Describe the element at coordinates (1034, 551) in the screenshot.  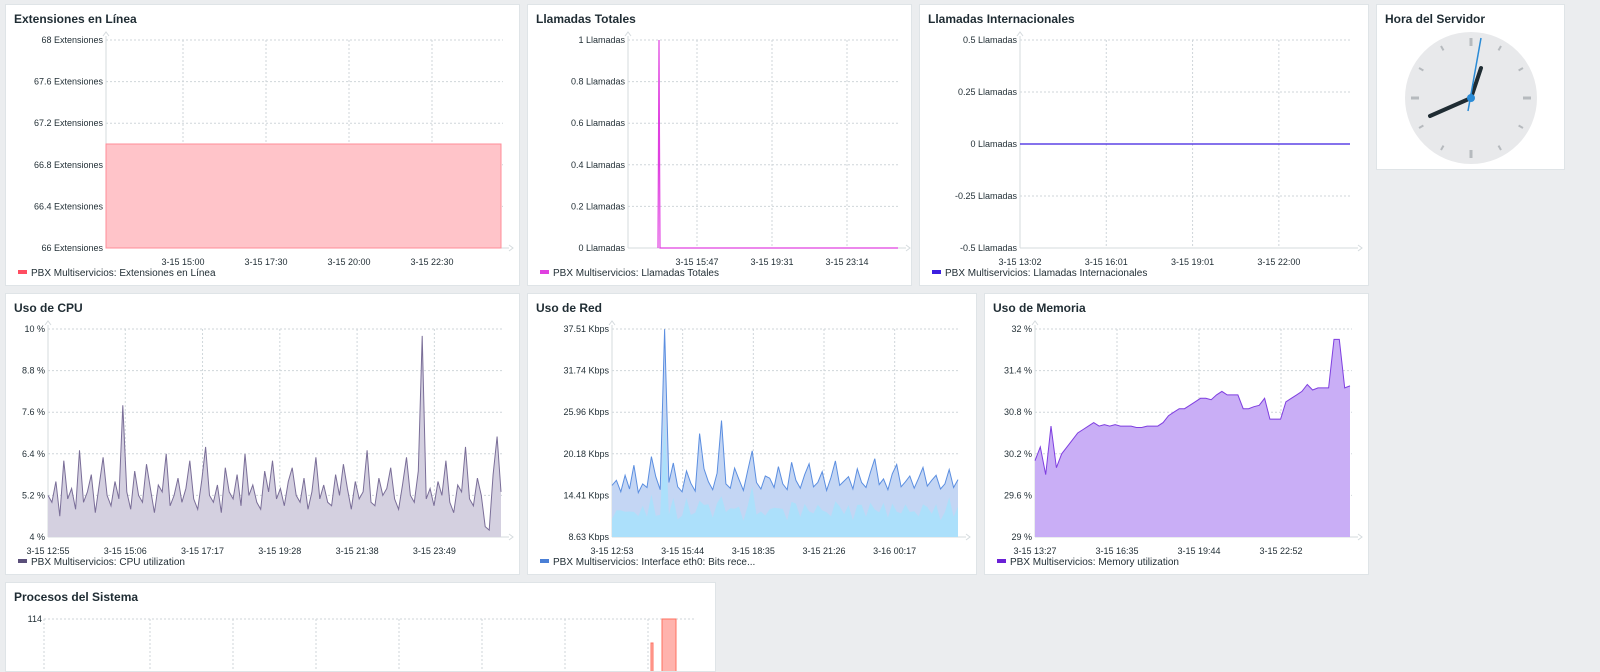
I see `x-tick-label: 3-15 13:27` at that location.